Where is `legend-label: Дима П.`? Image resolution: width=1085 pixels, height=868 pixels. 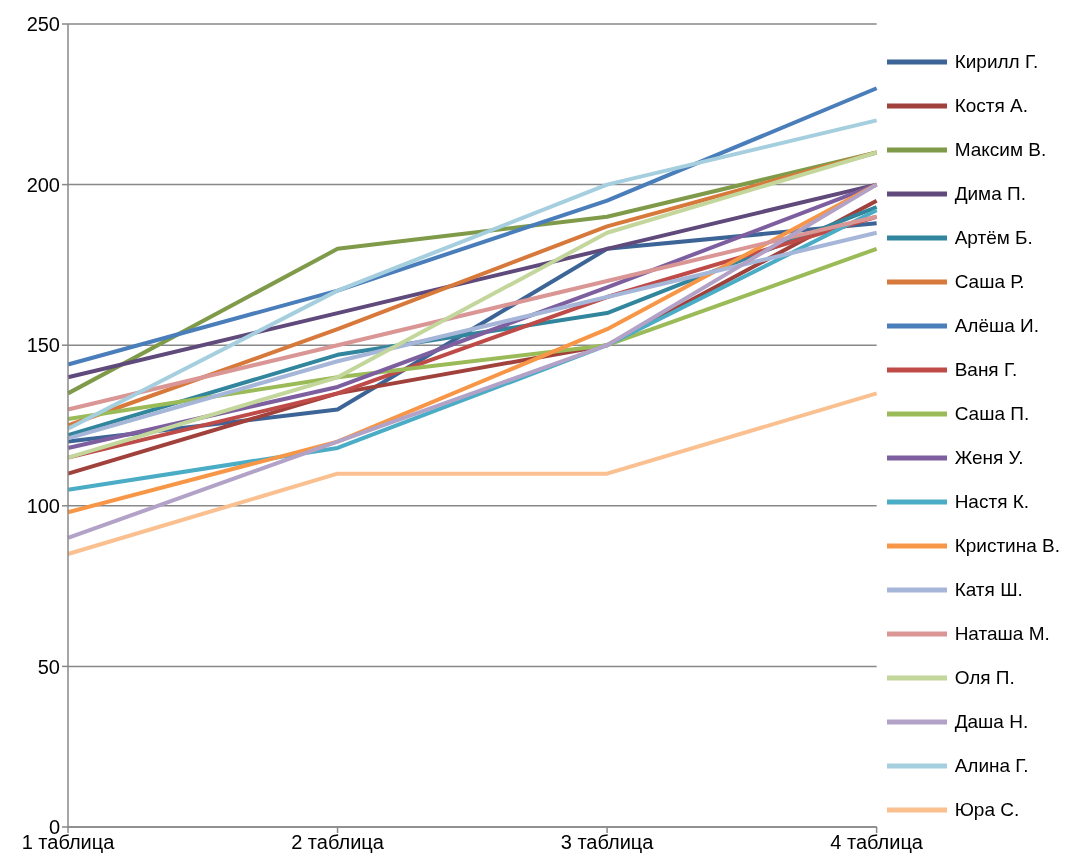 legend-label: Дима П. is located at coordinates (990, 193).